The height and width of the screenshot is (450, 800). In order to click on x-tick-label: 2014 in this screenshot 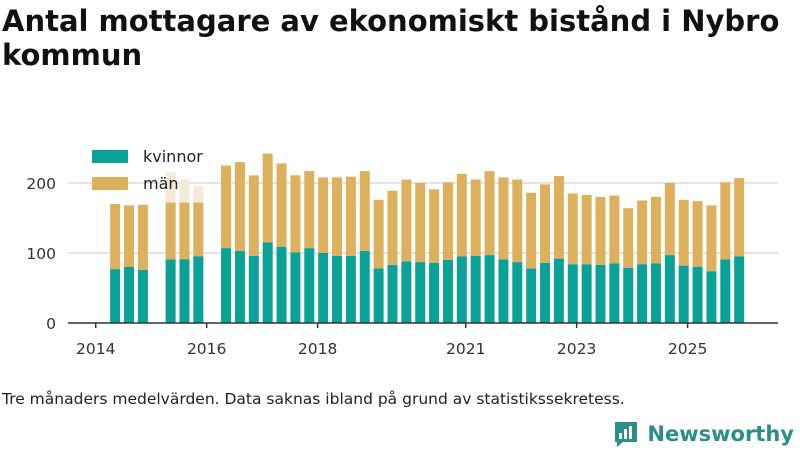, I will do `click(95, 349)`.